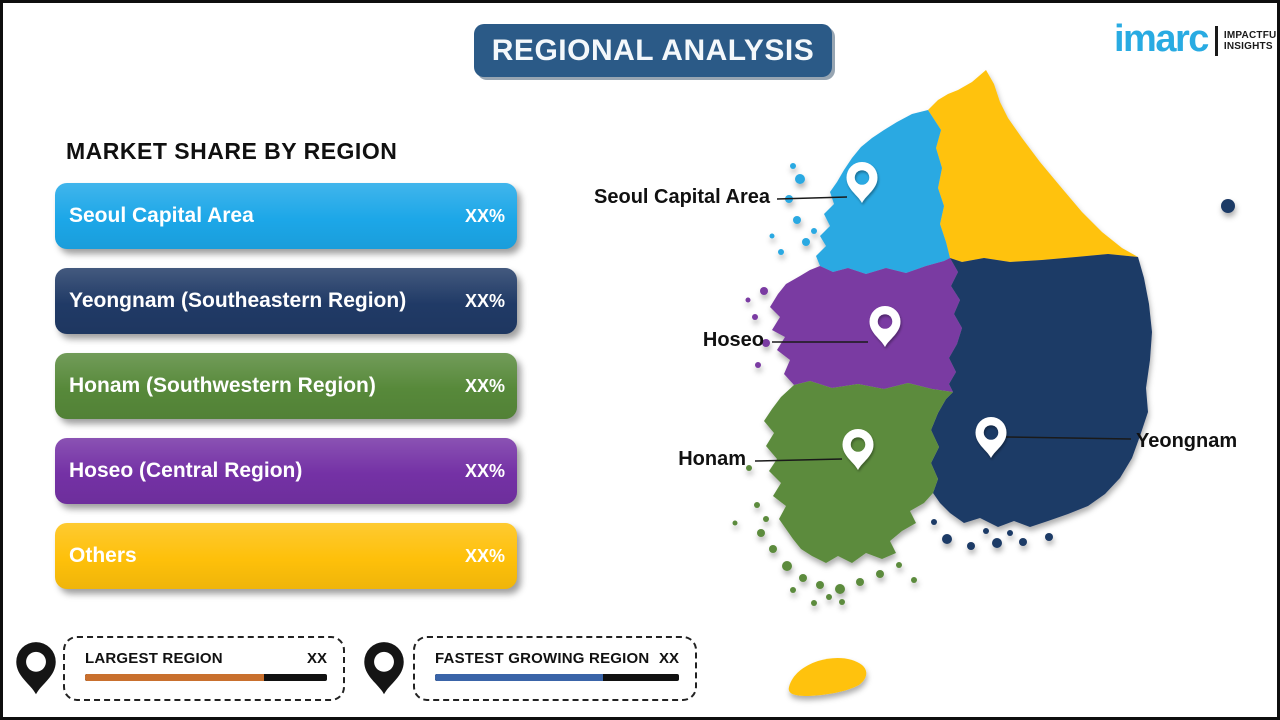 This screenshot has width=1280, height=720. I want to click on region-bar-honam: Honam (Southwestern Region) XX%, so click(286, 386).